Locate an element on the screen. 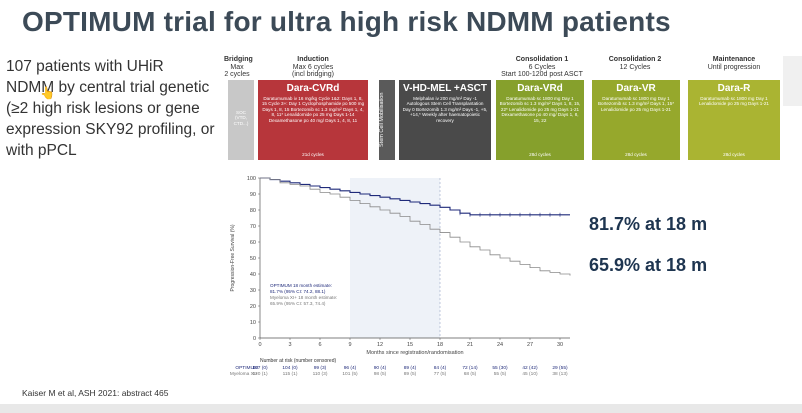  phase-maintenance: Maintenance Until progression is located at coordinates (734, 63).